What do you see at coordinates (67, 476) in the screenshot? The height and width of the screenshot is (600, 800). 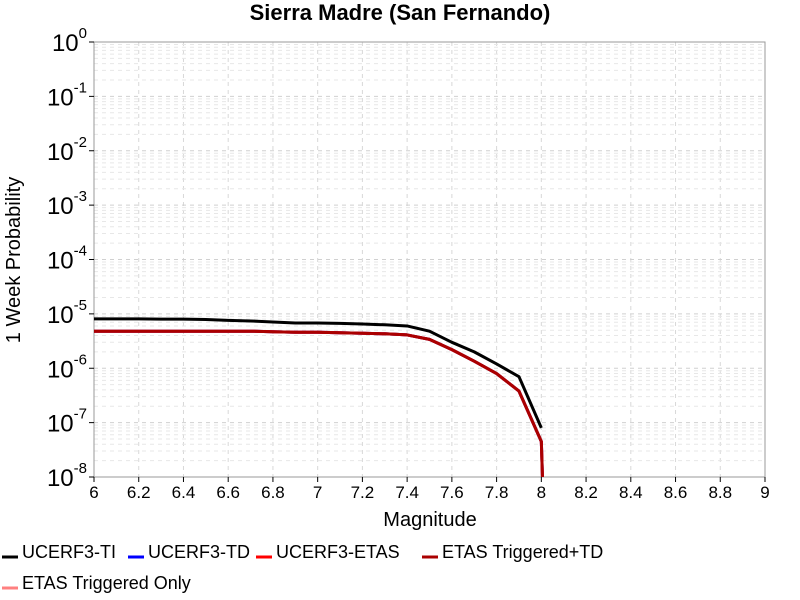 I see `y-tick-label: 10⁻⁸` at bounding box center [67, 476].